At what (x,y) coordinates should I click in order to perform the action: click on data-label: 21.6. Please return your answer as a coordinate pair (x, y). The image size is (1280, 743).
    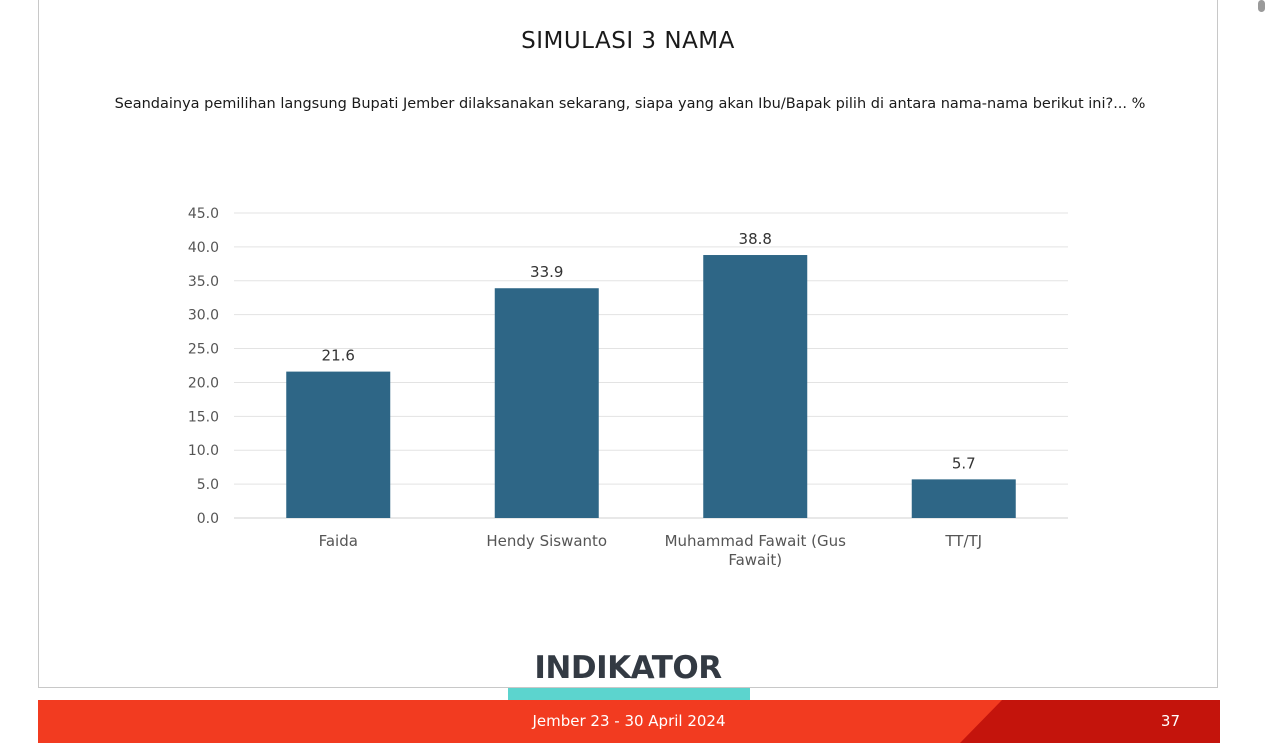
    Looking at the image, I should click on (338, 356).